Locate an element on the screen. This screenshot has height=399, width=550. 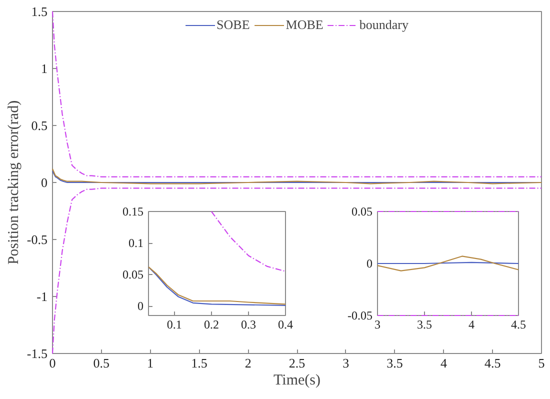
legend-label: SOBE is located at coordinates (233, 25).